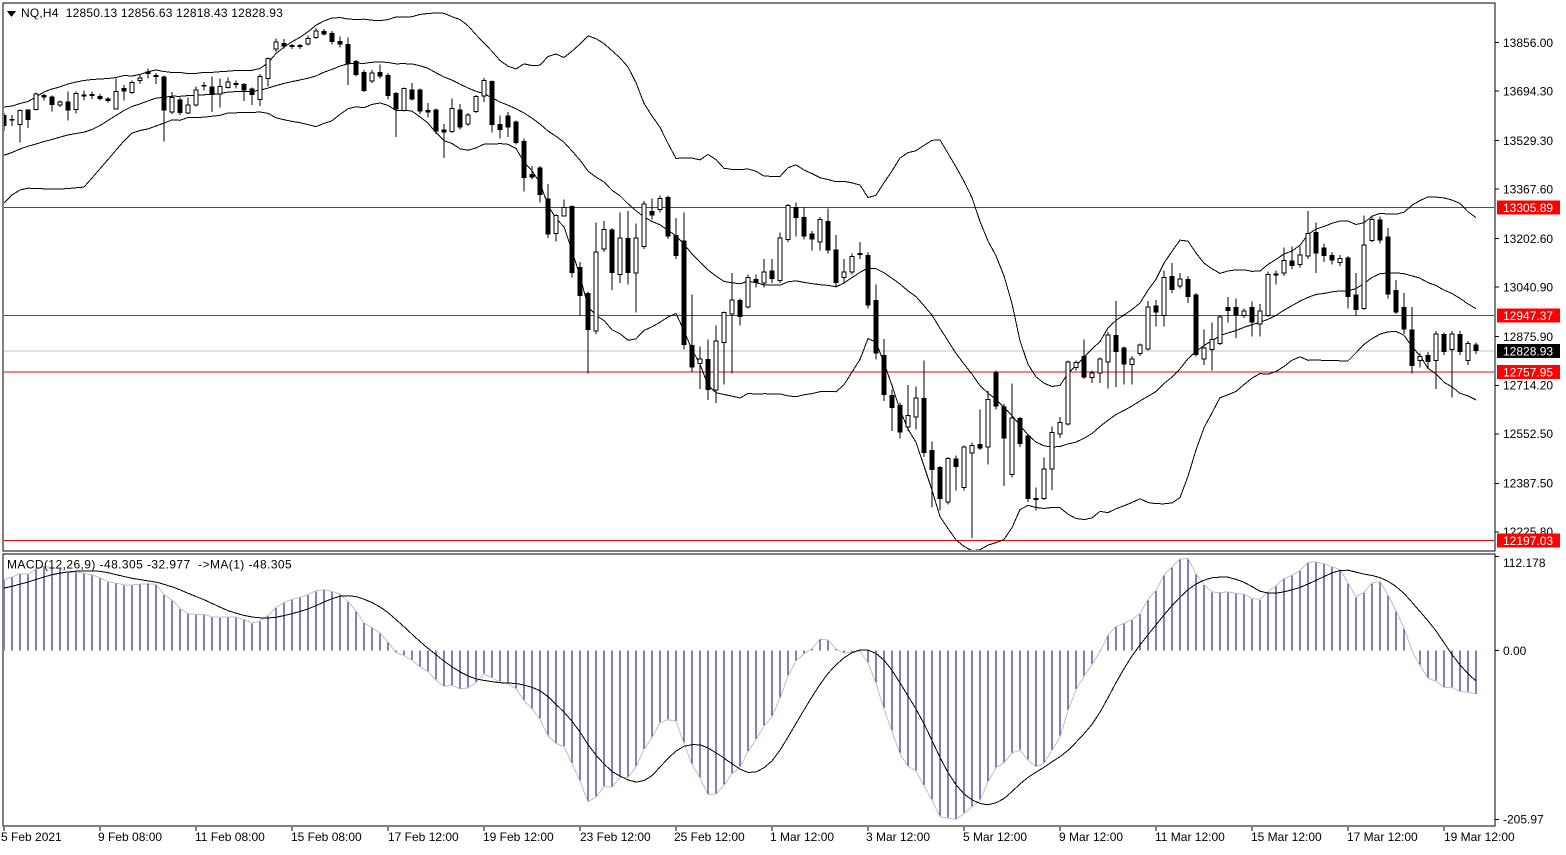 The width and height of the screenshot is (1566, 855). What do you see at coordinates (1523, 820) in the screenshot?
I see `svg-text: -205.97` at bounding box center [1523, 820].